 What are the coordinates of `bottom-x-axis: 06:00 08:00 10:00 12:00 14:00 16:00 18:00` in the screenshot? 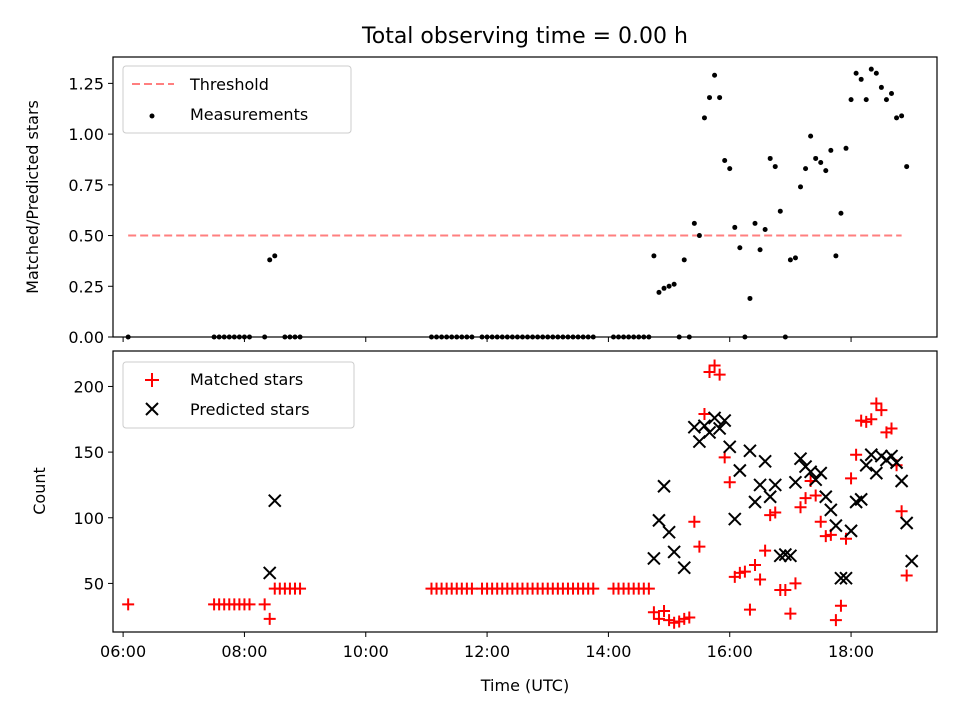 It's located at (487, 646).